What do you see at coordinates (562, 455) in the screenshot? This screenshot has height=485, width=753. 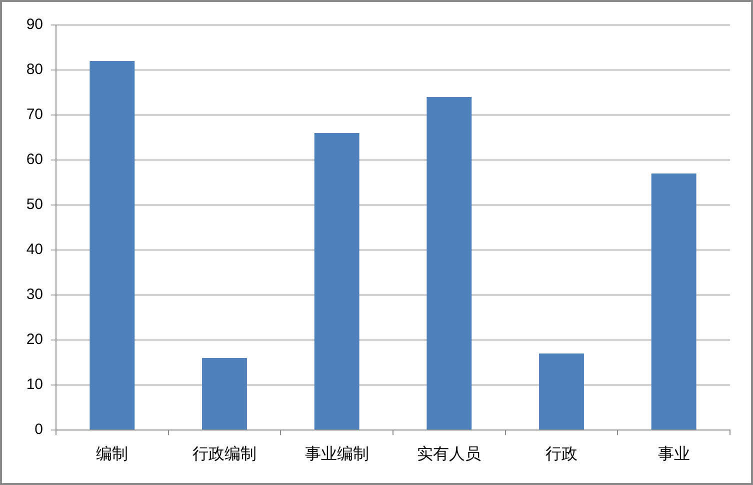 I see `x-tick-label: 行政` at bounding box center [562, 455].